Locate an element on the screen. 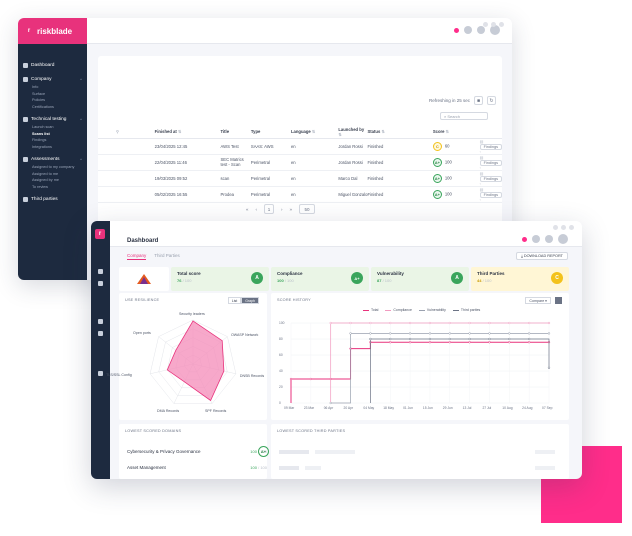  sidebar-subitem: Integrations is located at coordinates (42, 146).